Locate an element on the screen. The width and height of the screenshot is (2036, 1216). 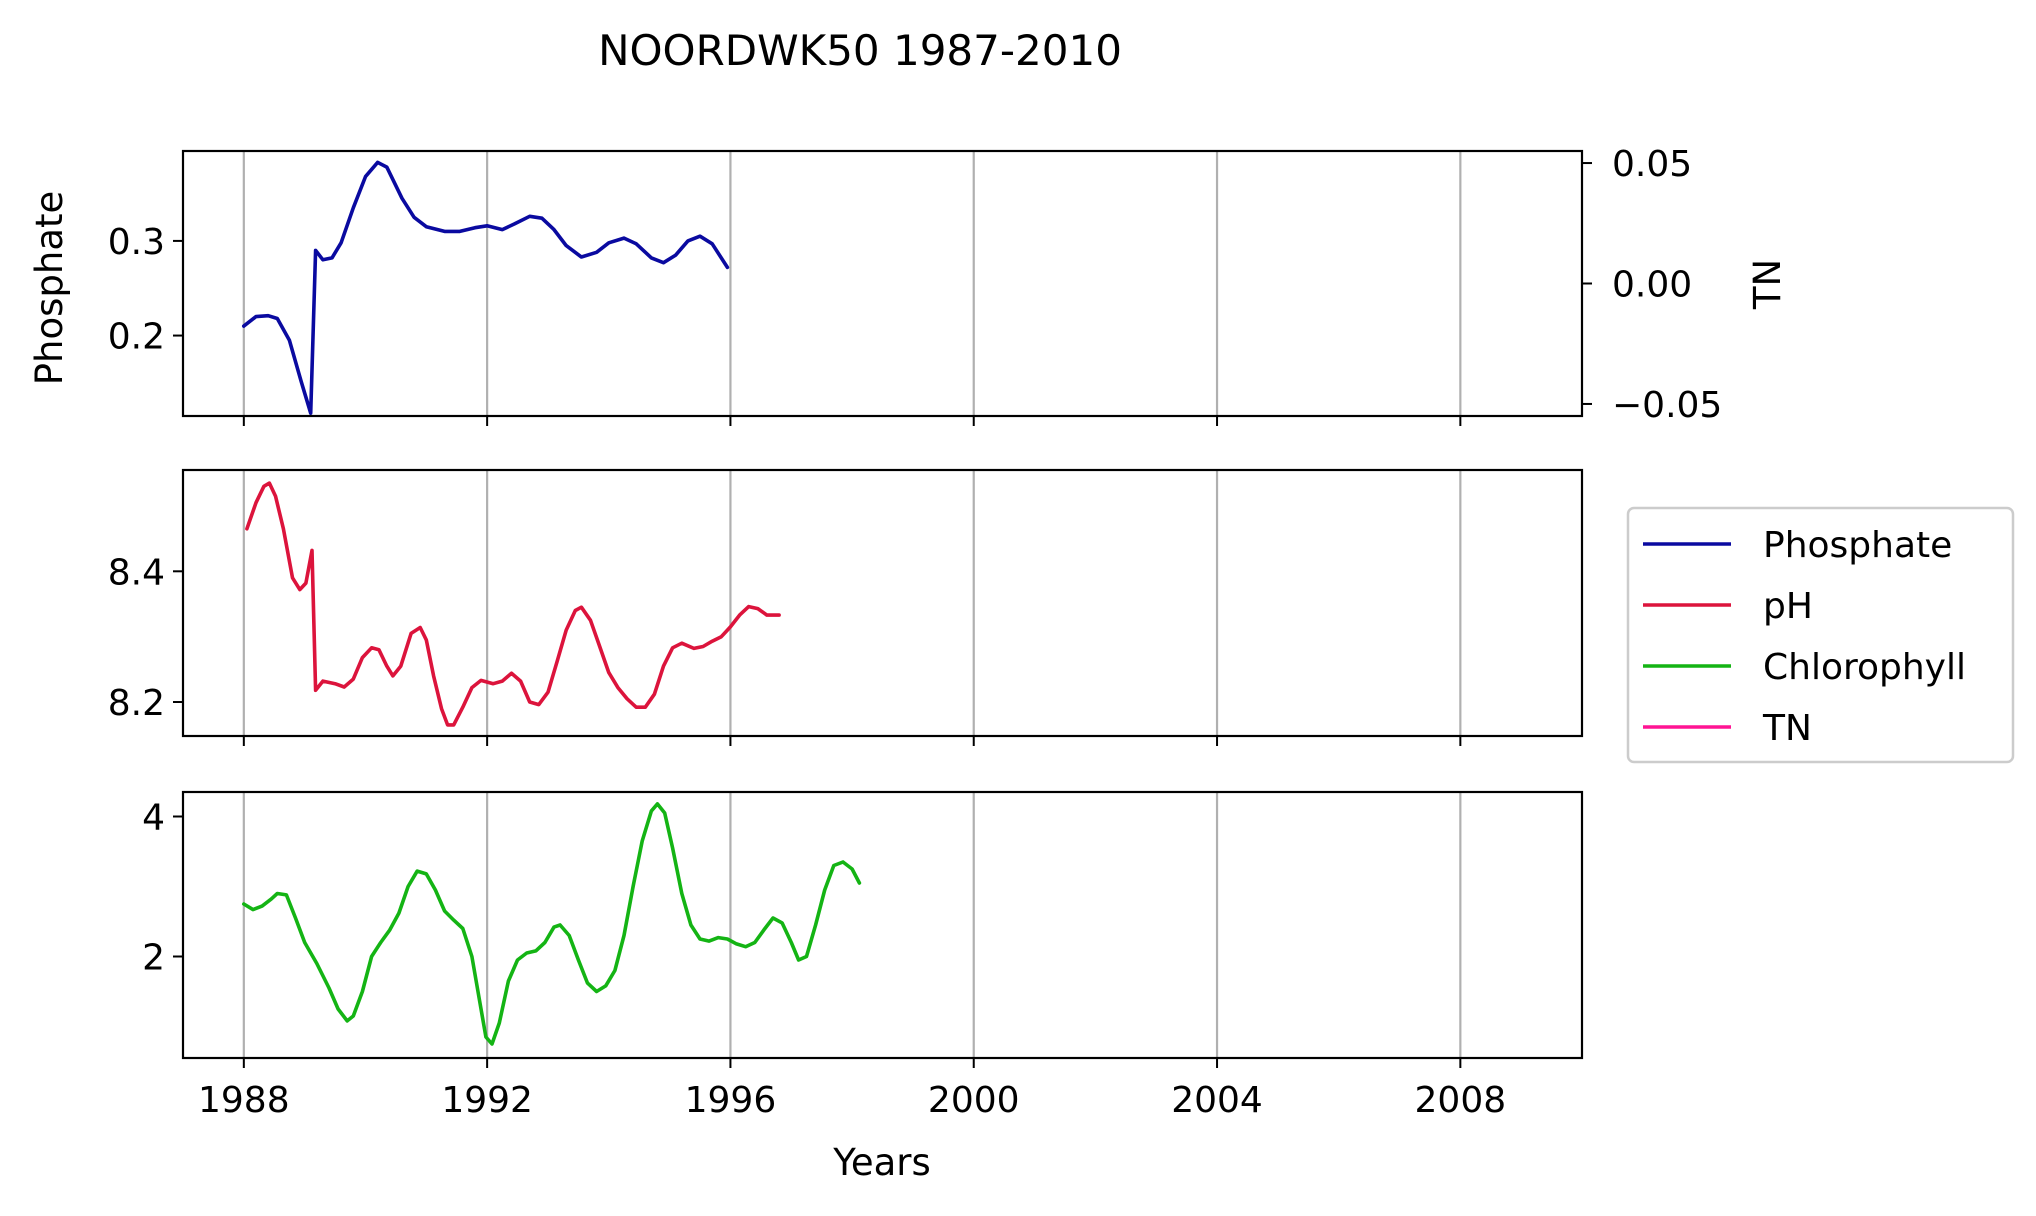
x-tick-label-0: 1988 is located at coordinates (244, 1100).